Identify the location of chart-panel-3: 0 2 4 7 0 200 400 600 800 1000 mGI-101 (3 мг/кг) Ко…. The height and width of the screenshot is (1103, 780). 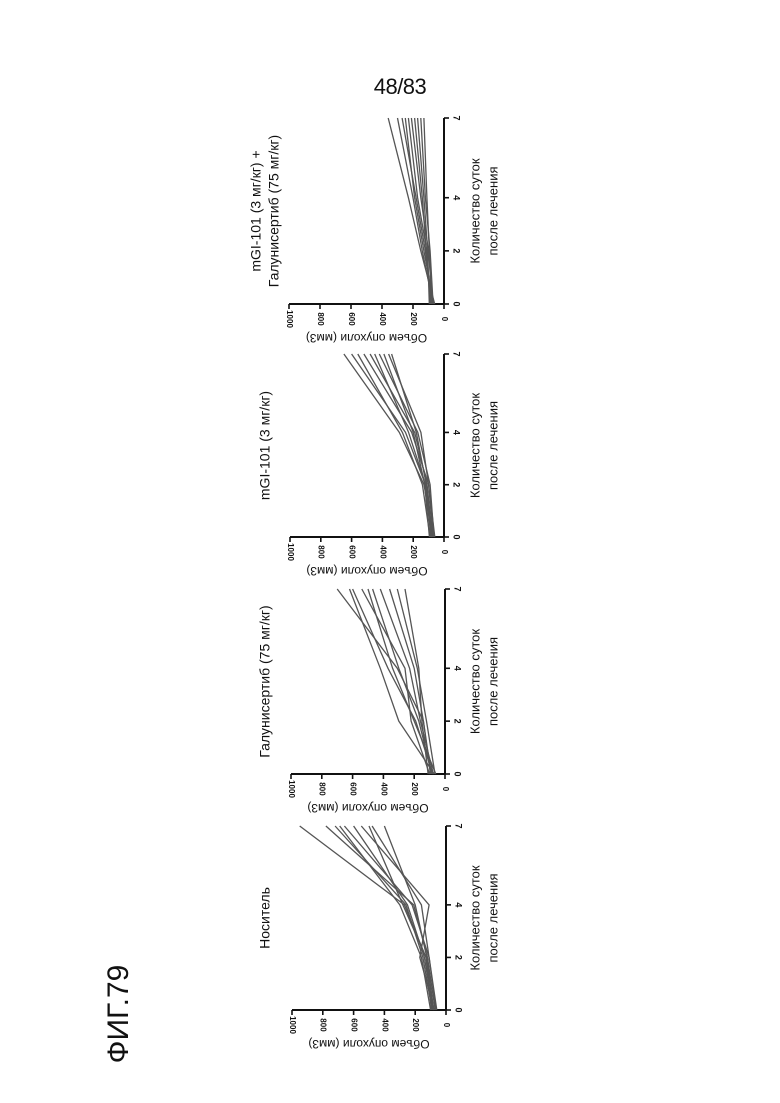
(379, 464).